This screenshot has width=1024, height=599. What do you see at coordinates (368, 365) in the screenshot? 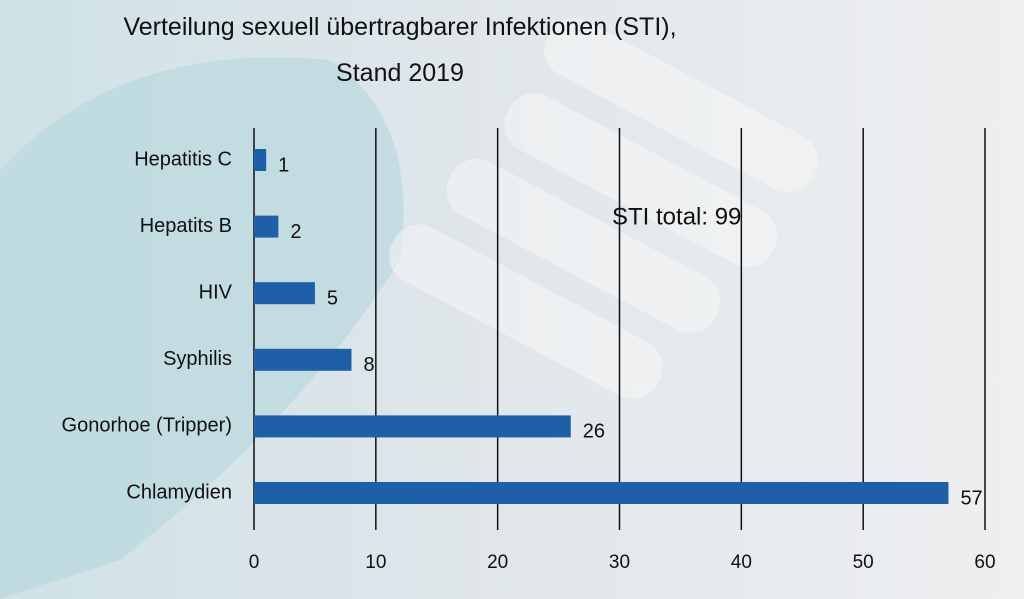
I see `value-label: 8` at bounding box center [368, 365].